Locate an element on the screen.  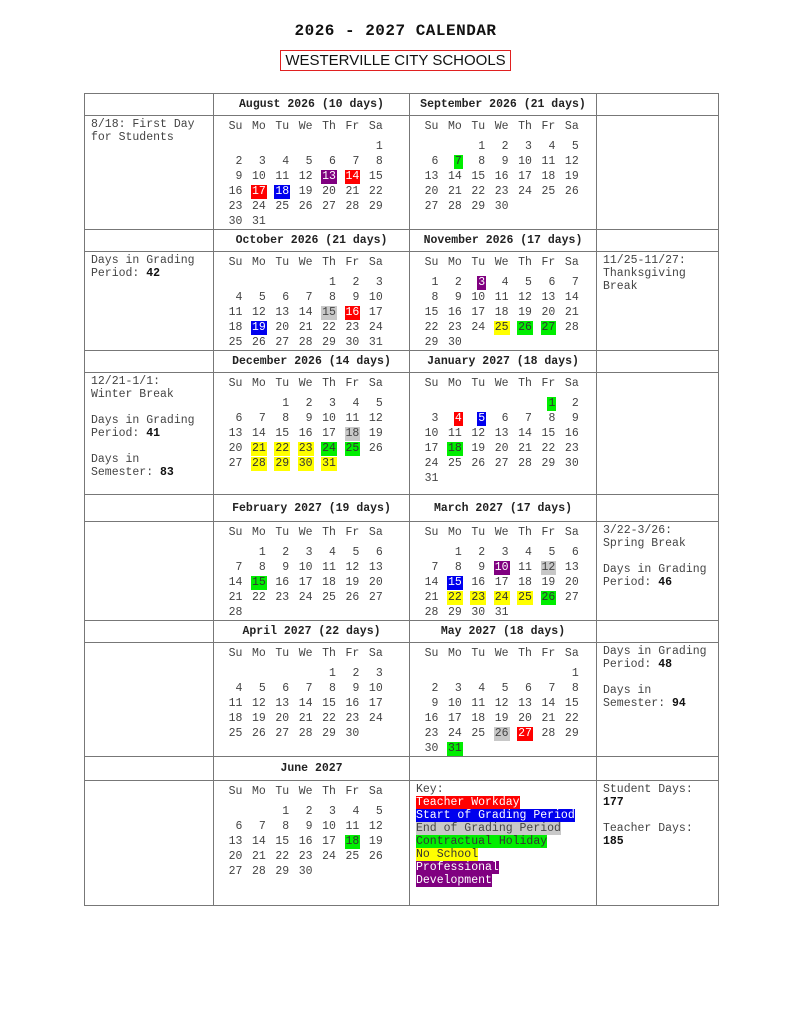
note-text: 3/22-3/26: Spring Break is located at coordinates (644, 537).